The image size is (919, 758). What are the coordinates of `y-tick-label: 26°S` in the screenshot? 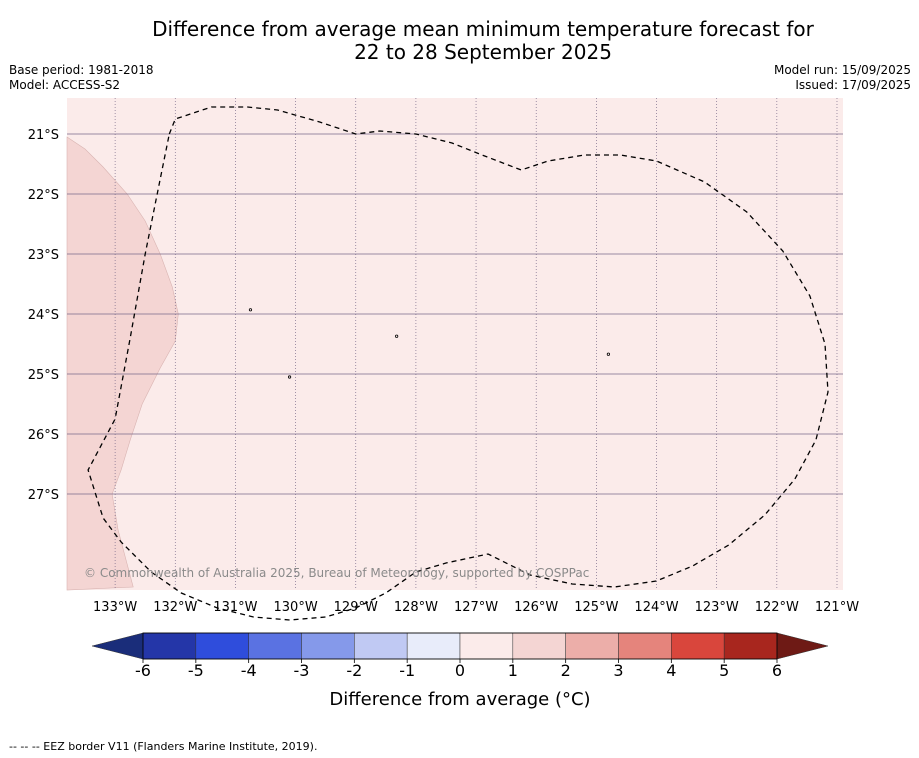 It's located at (43, 435).